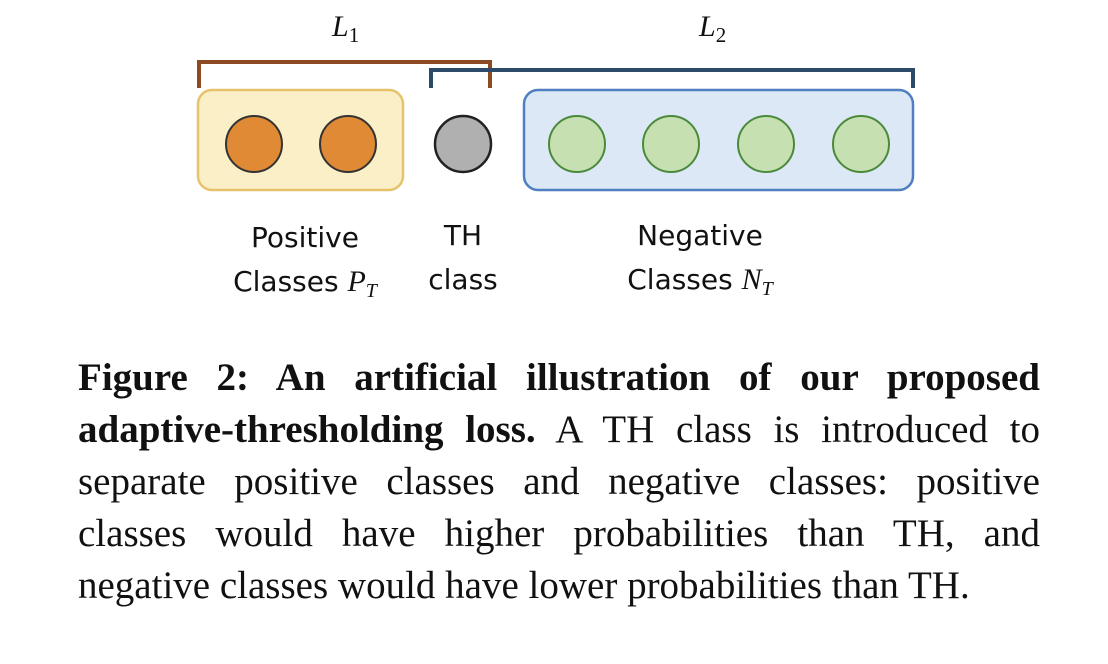 The width and height of the screenshot is (1108, 664). What do you see at coordinates (305, 261) in the screenshot?
I see `positive-classes-label: Positive Classes PT` at bounding box center [305, 261].